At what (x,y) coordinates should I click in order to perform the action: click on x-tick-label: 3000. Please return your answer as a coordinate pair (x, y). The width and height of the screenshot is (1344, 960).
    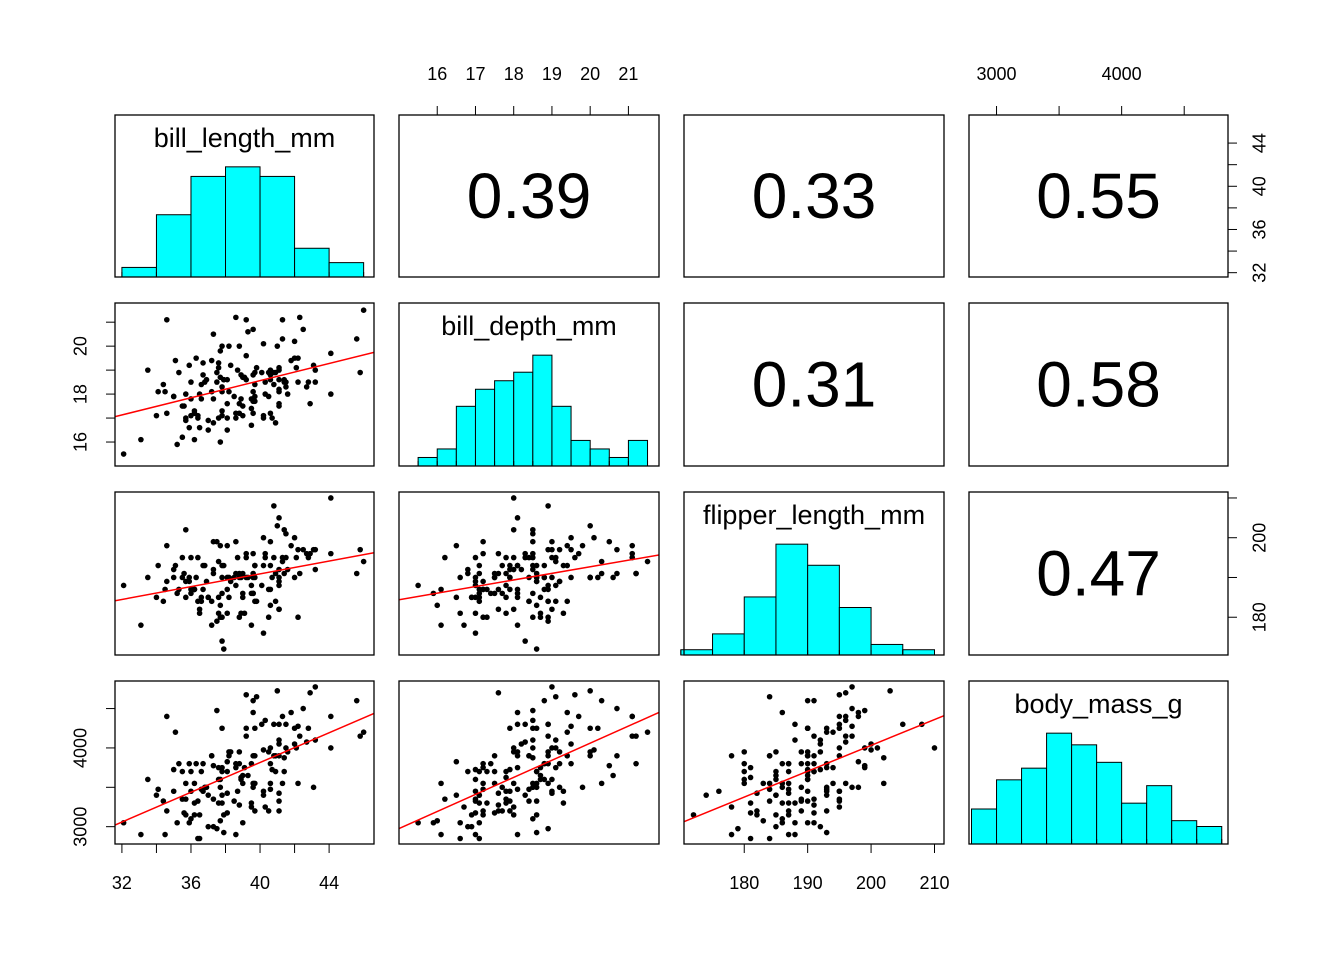
    Looking at the image, I should click on (997, 74).